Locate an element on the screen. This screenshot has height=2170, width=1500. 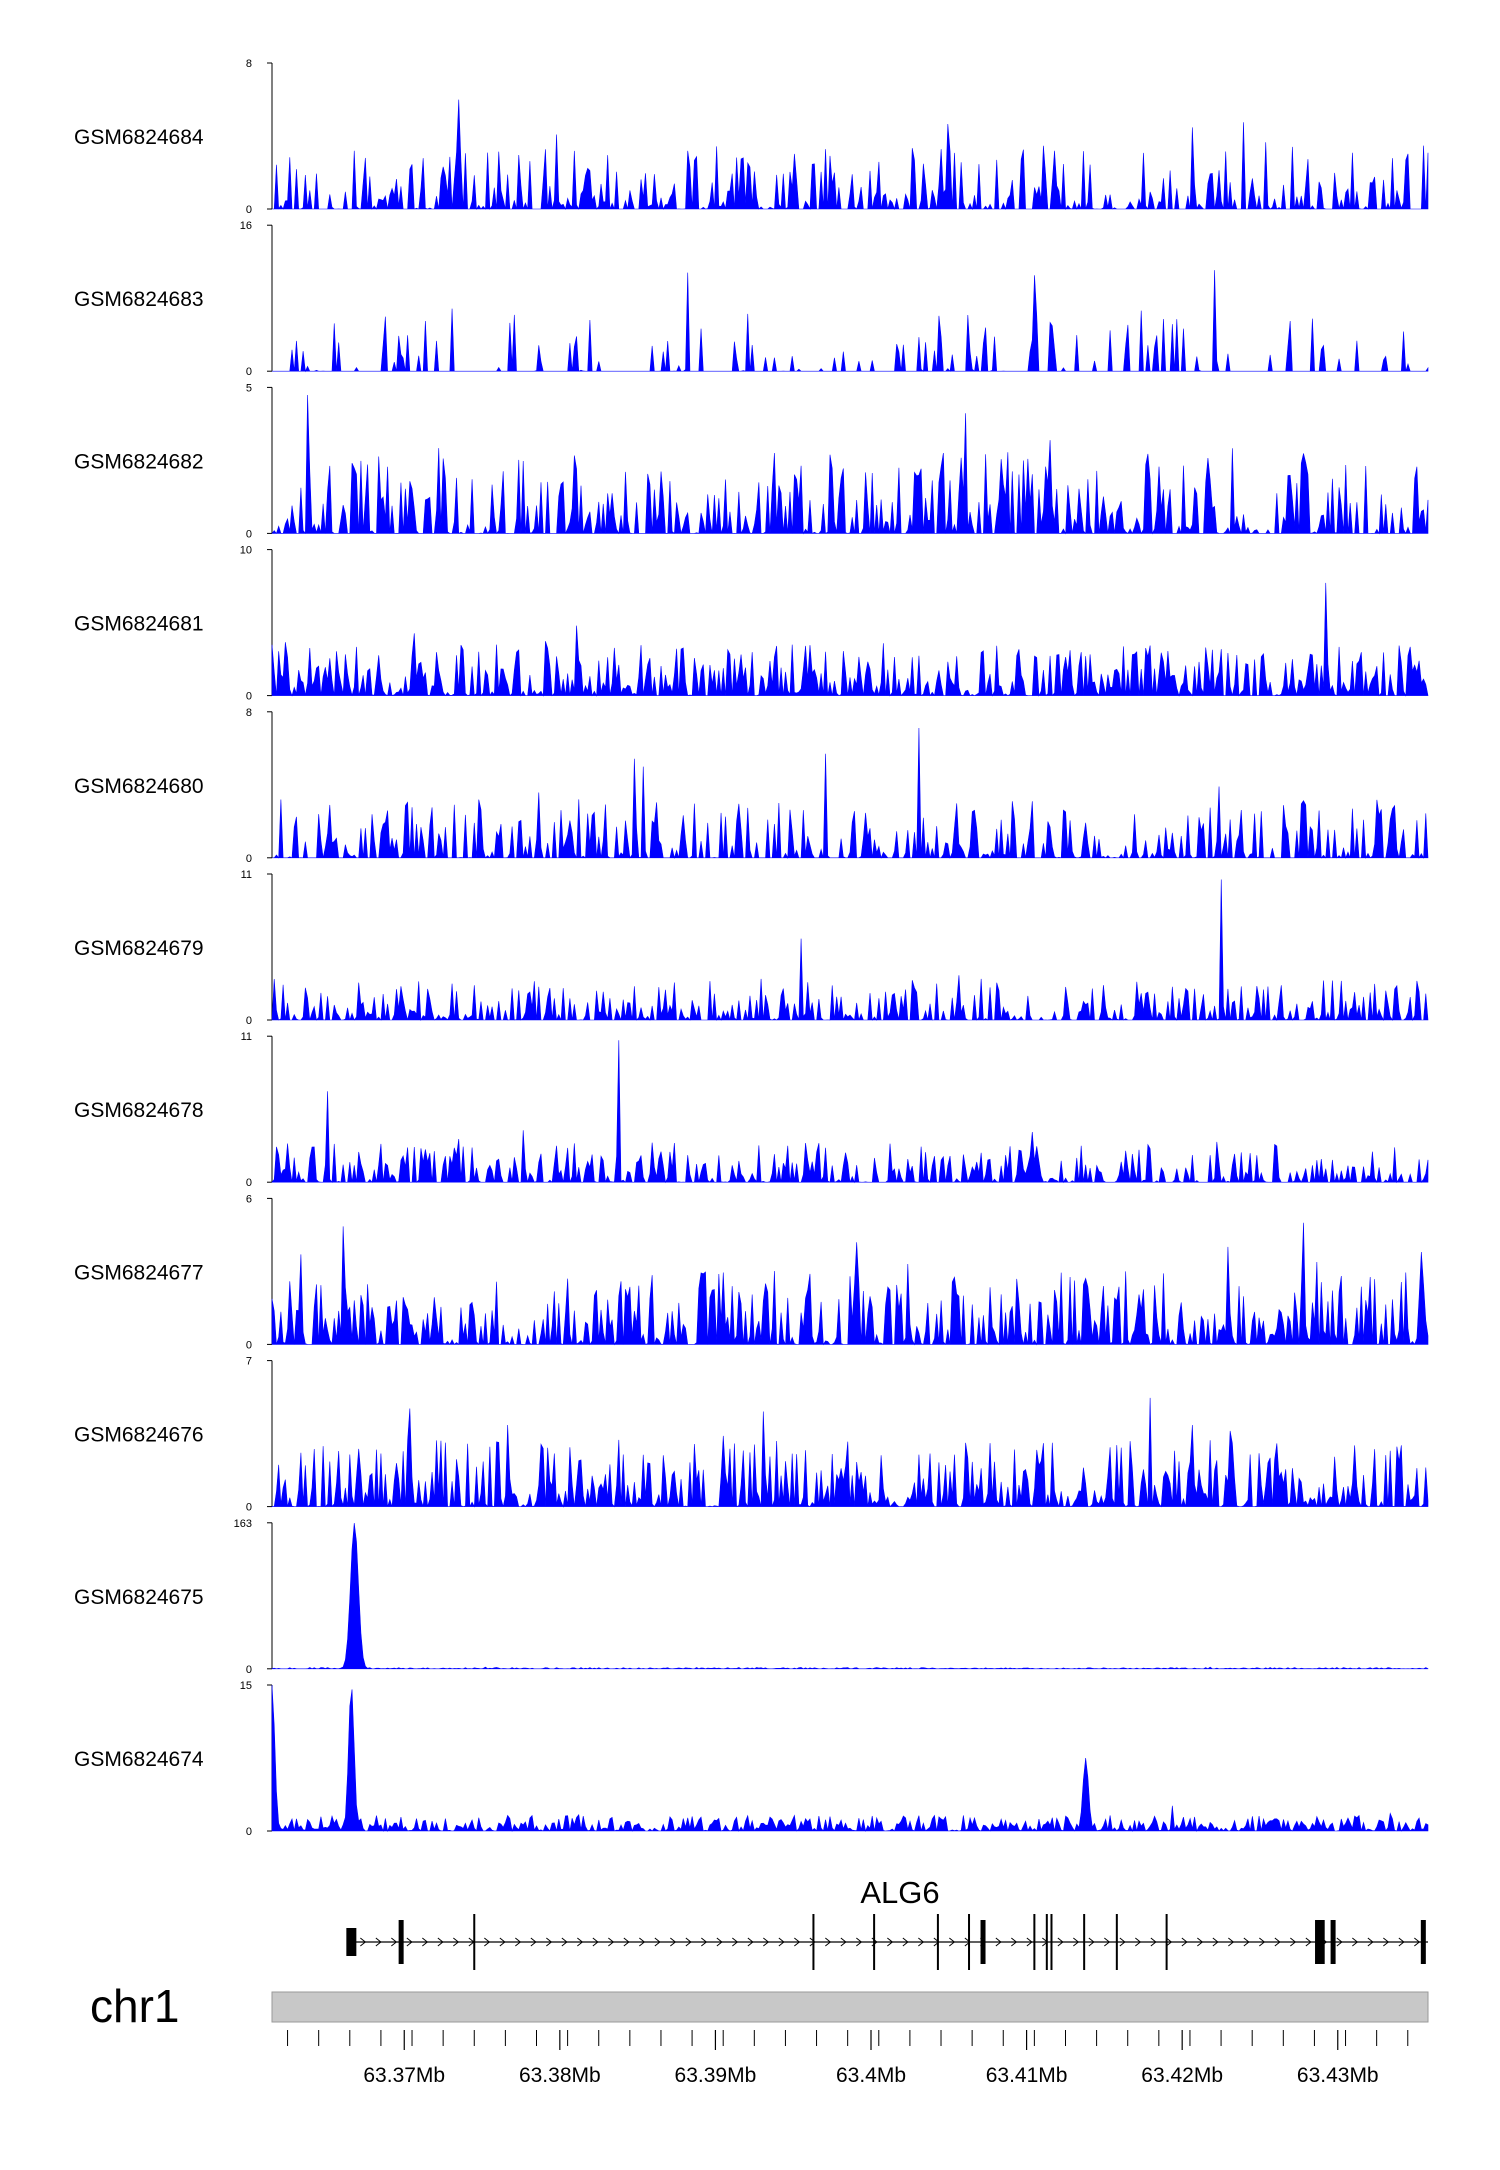
y-max-label: 10 is located at coordinates (246, 551).